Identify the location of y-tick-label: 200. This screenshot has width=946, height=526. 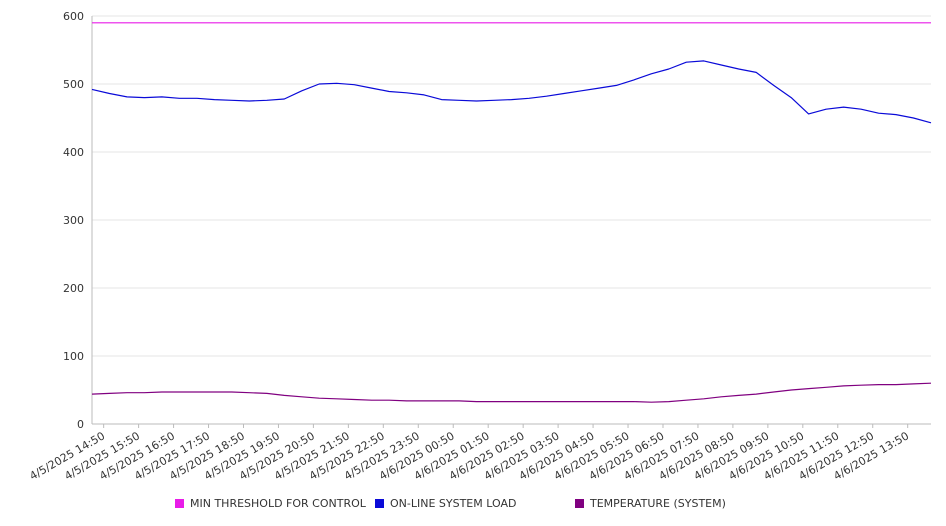
(73, 288).